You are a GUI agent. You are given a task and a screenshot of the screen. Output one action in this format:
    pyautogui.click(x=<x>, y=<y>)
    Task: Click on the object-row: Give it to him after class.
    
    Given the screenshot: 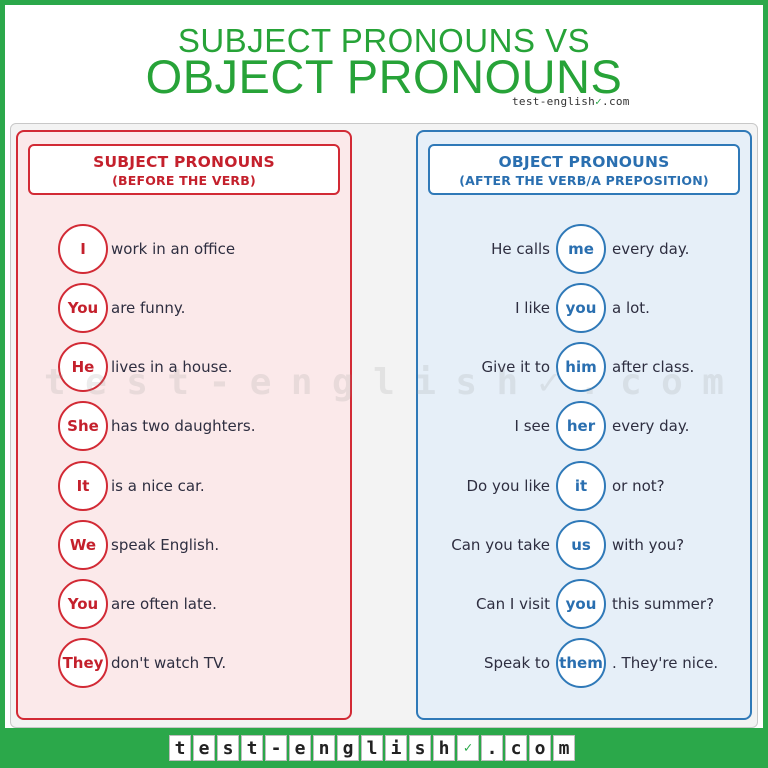 What is the action you would take?
    pyautogui.click(x=580, y=367)
    